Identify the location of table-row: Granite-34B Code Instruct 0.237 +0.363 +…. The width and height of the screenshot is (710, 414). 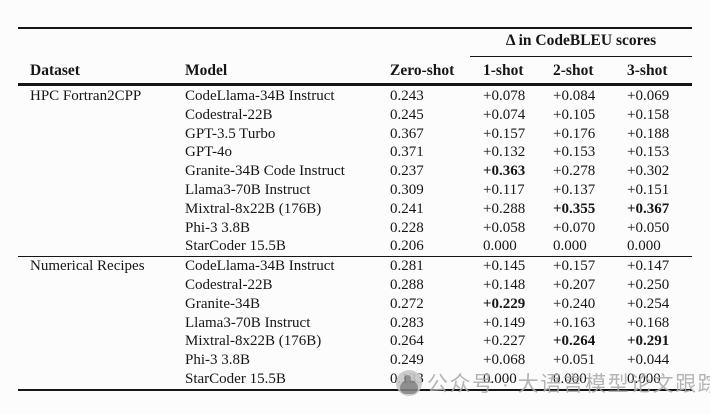
(355, 171).